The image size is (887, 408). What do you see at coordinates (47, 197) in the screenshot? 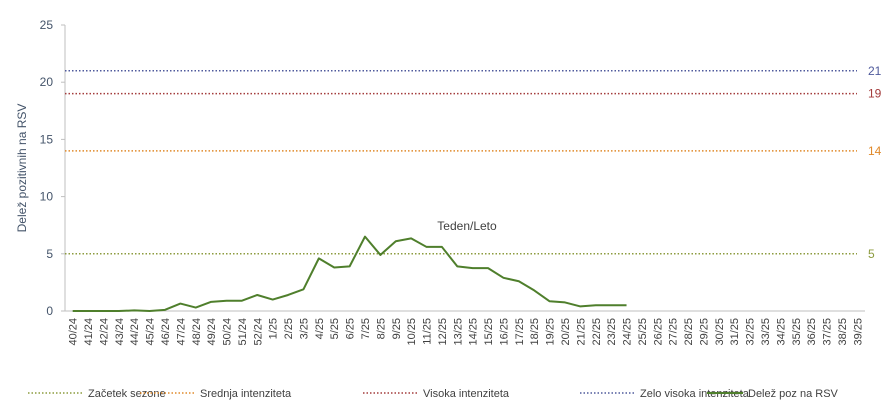
I see `y-tick-label: 10` at bounding box center [47, 197].